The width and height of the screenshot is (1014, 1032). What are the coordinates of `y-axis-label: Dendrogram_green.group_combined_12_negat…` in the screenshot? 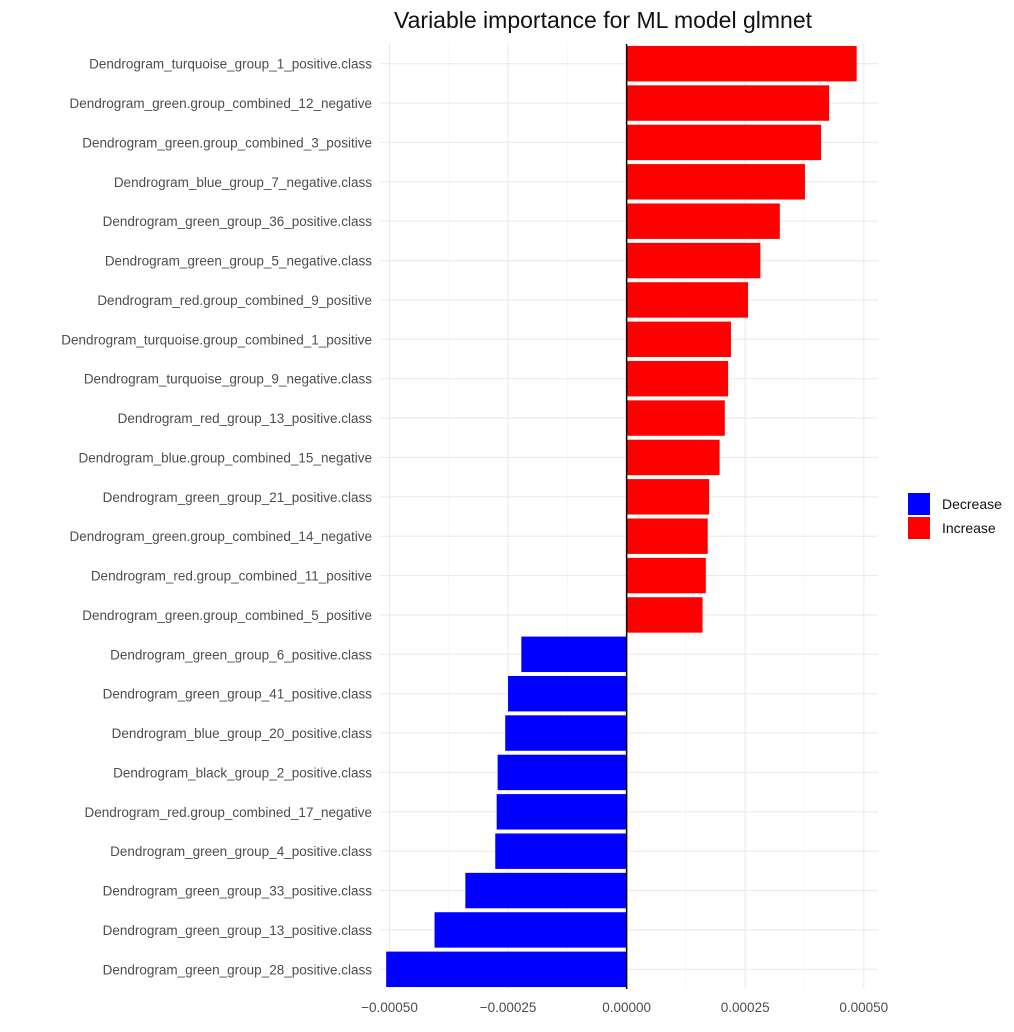 It's located at (221, 103).